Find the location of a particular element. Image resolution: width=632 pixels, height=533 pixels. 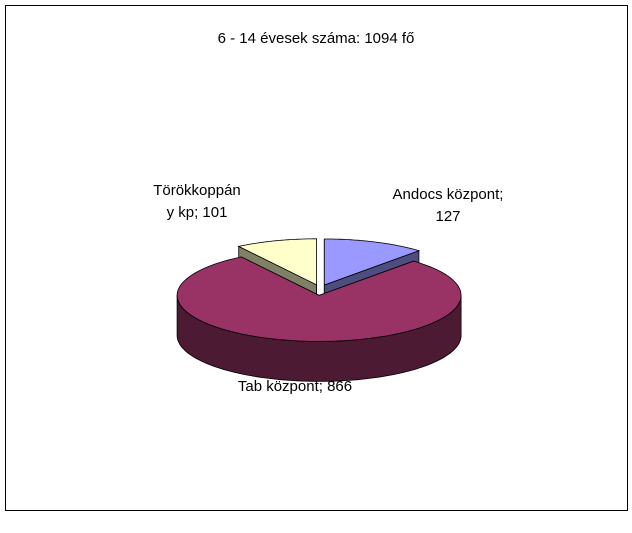

data-label: Andocs központ; 127 is located at coordinates (448, 205).